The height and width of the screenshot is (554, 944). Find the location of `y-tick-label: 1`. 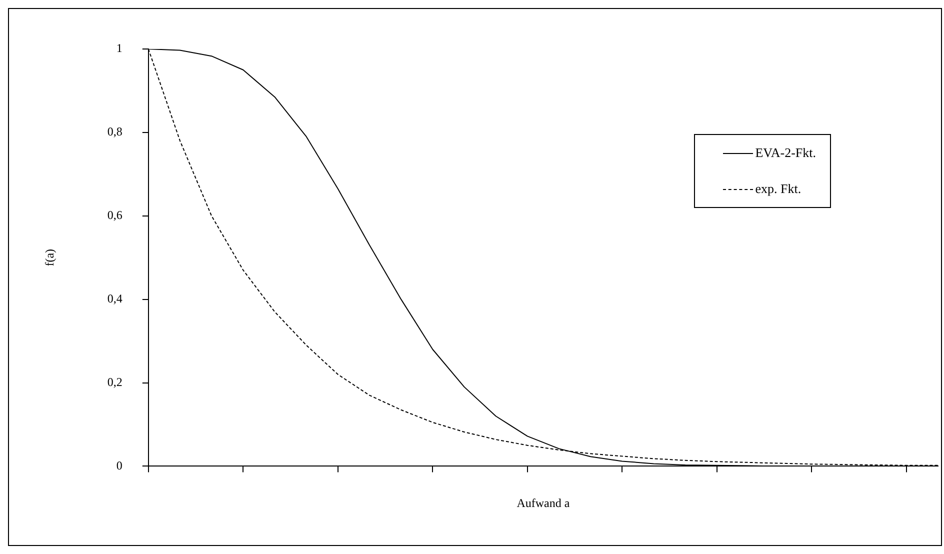

y-tick-label: 1 is located at coordinates (119, 48).